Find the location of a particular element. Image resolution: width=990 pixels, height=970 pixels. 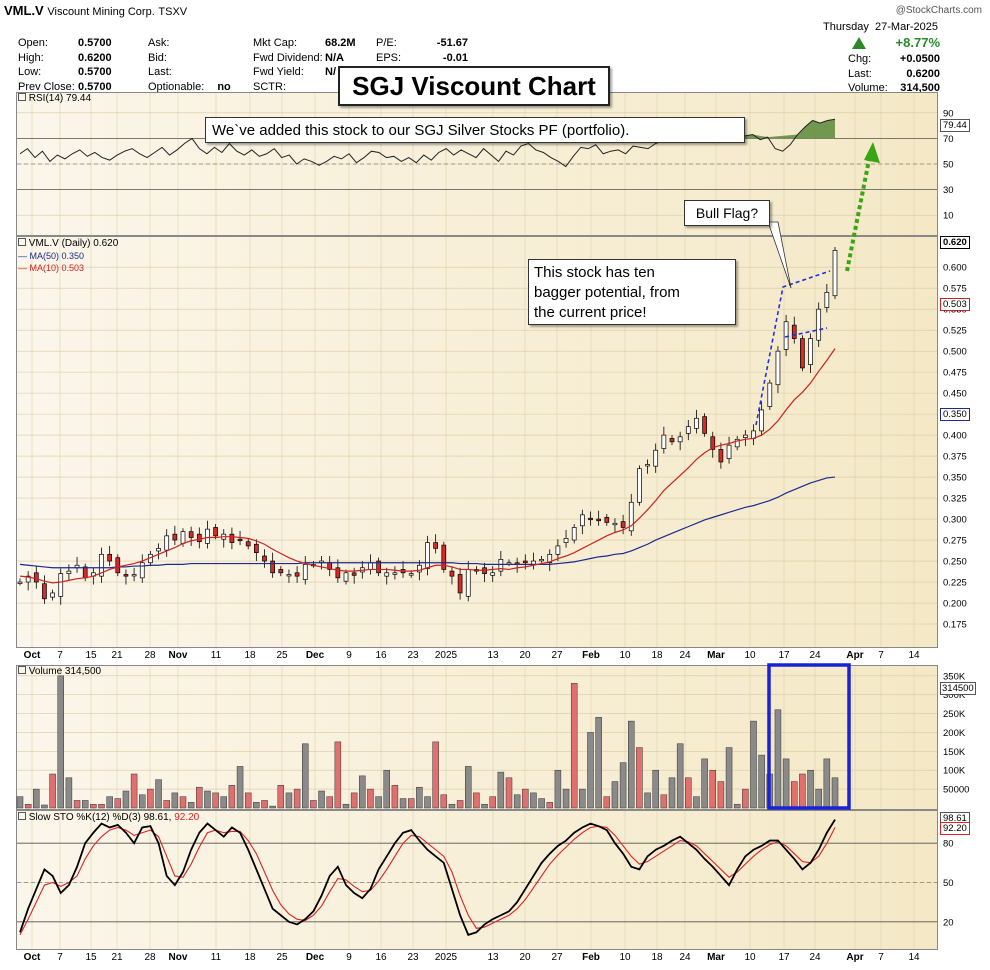

volume-highlight-box is located at coordinates (809, 736).